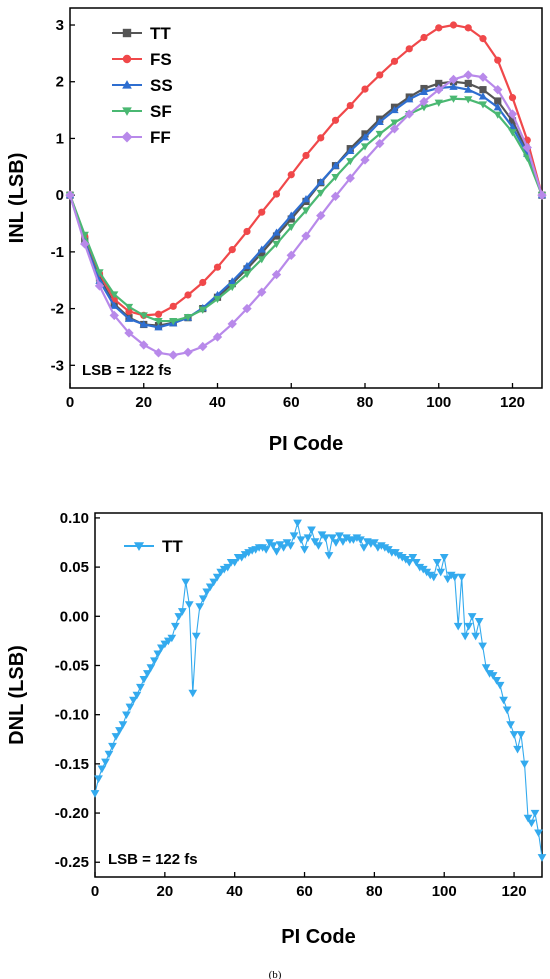  What do you see at coordinates (304, 891) in the screenshot?
I see `dnl-x-tick-label: 60` at bounding box center [304, 891].